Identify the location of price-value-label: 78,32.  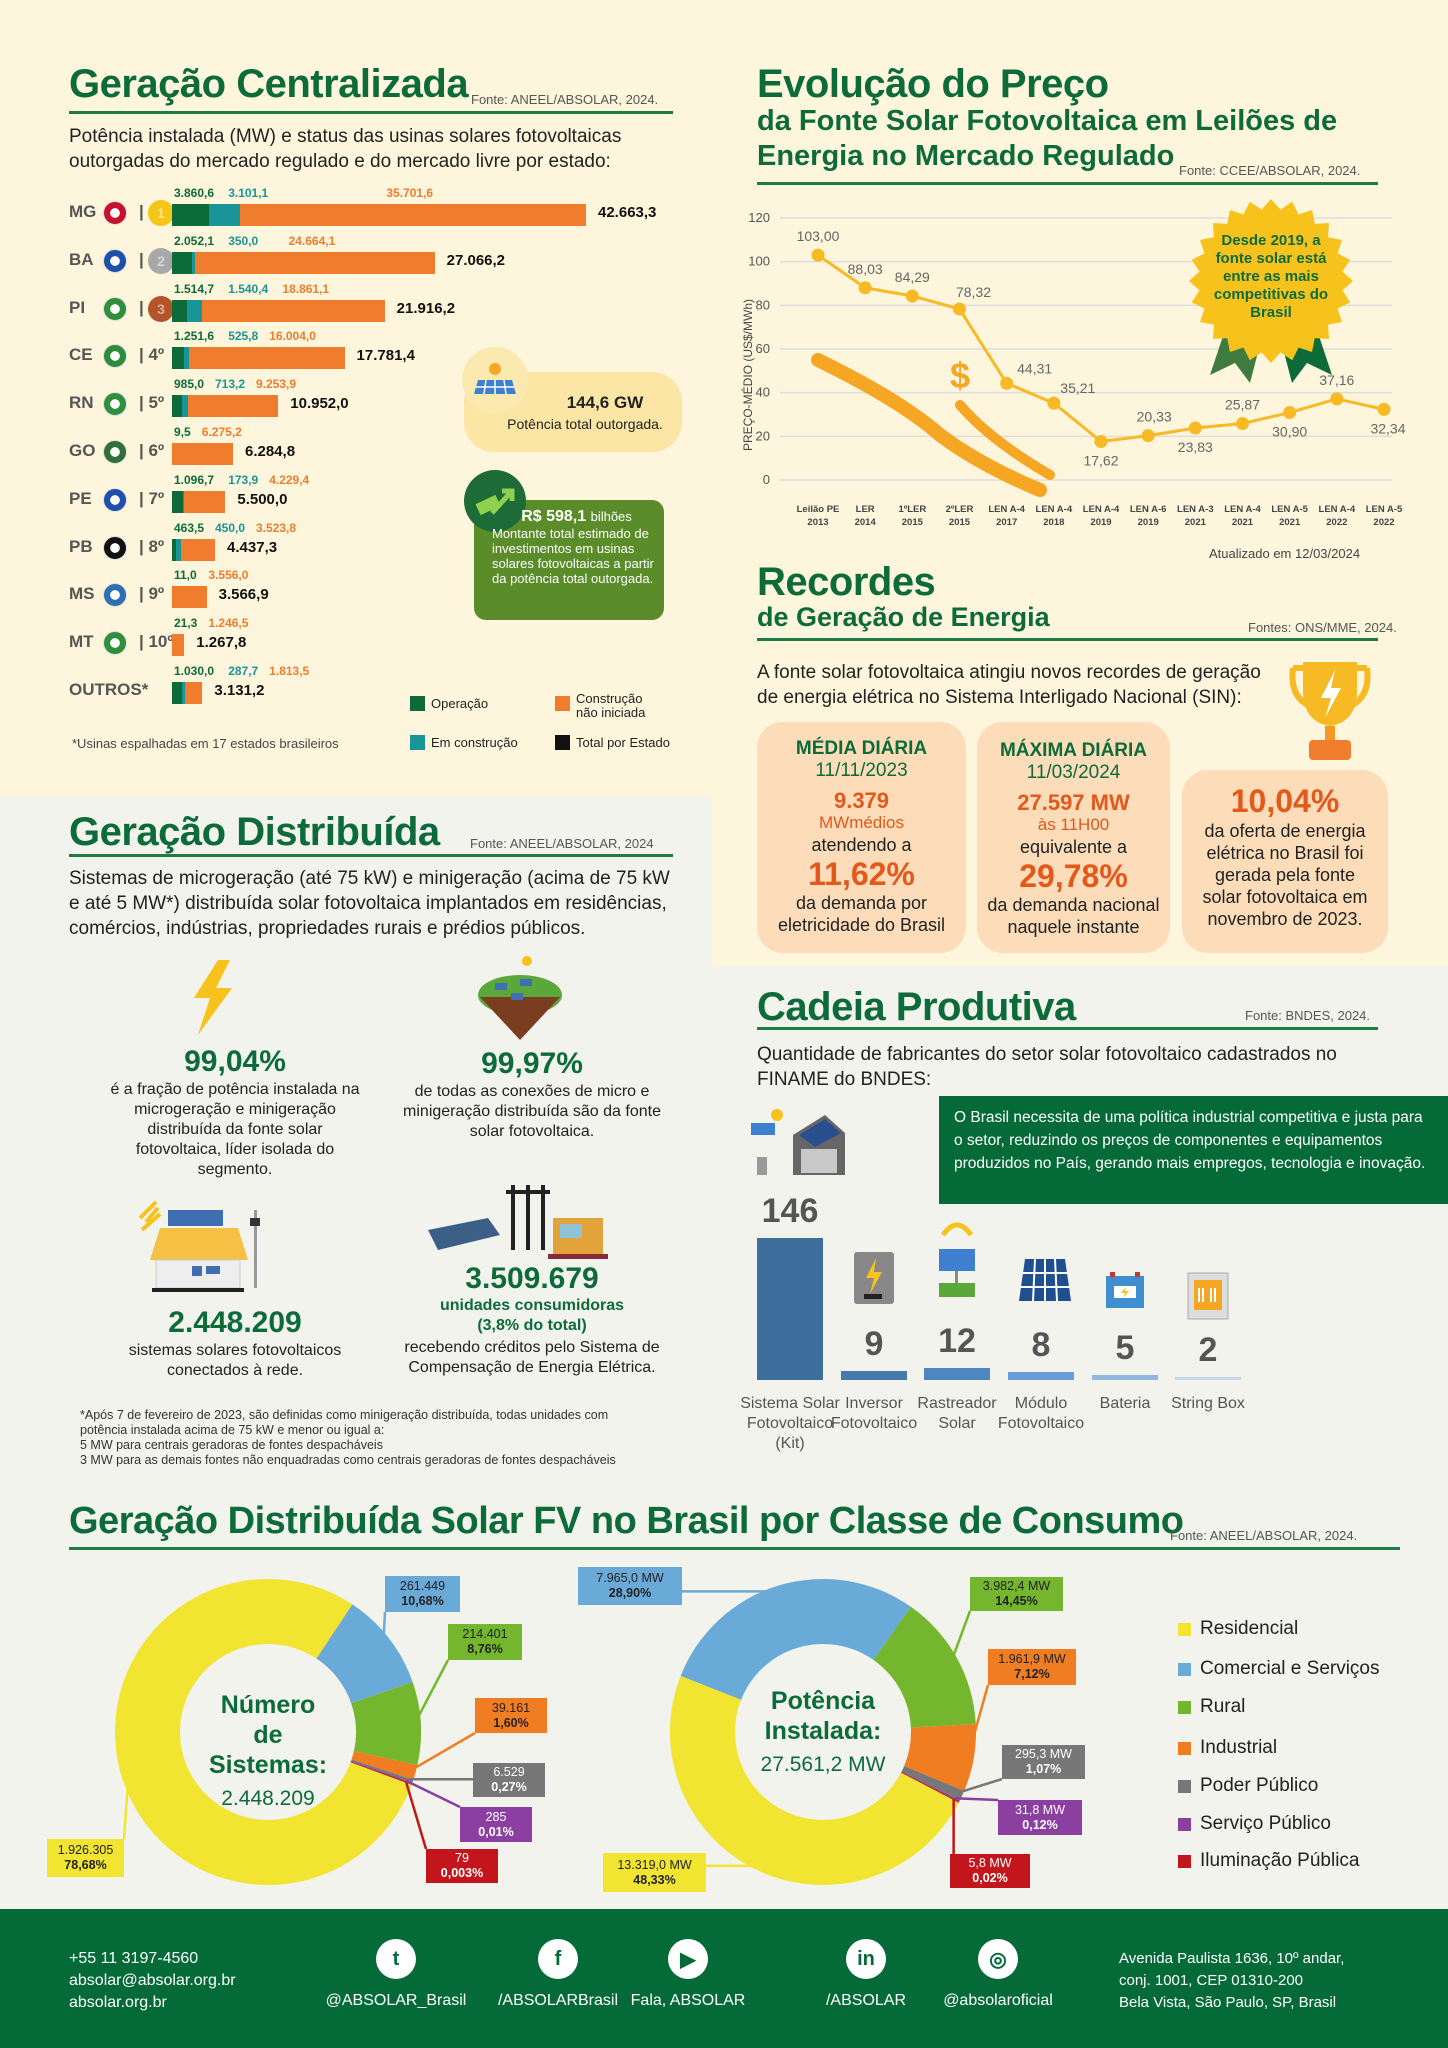
(973, 292).